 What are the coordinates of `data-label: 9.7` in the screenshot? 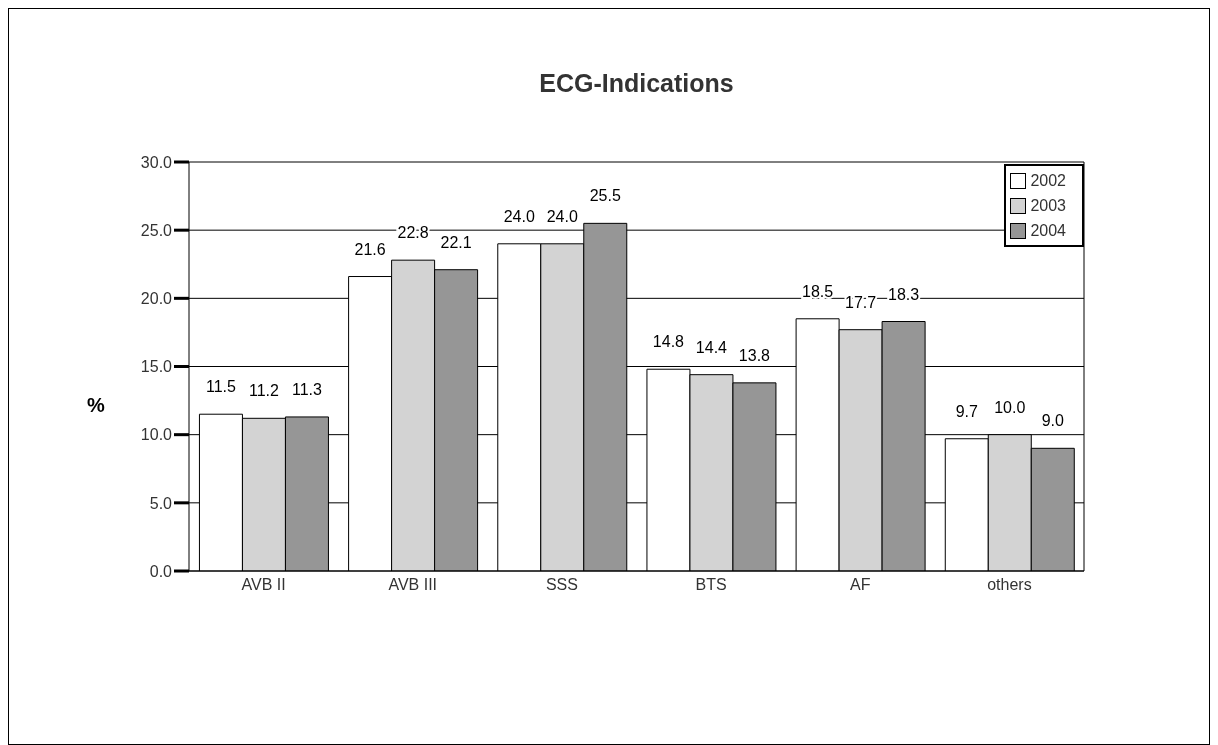 It's located at (966, 411).